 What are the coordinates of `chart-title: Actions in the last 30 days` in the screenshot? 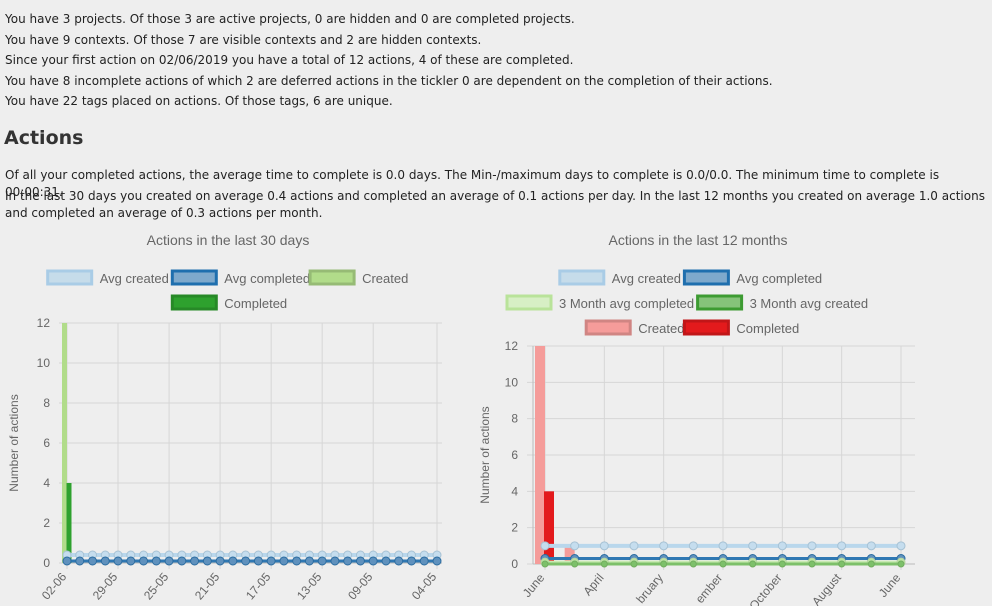 It's located at (228, 240).